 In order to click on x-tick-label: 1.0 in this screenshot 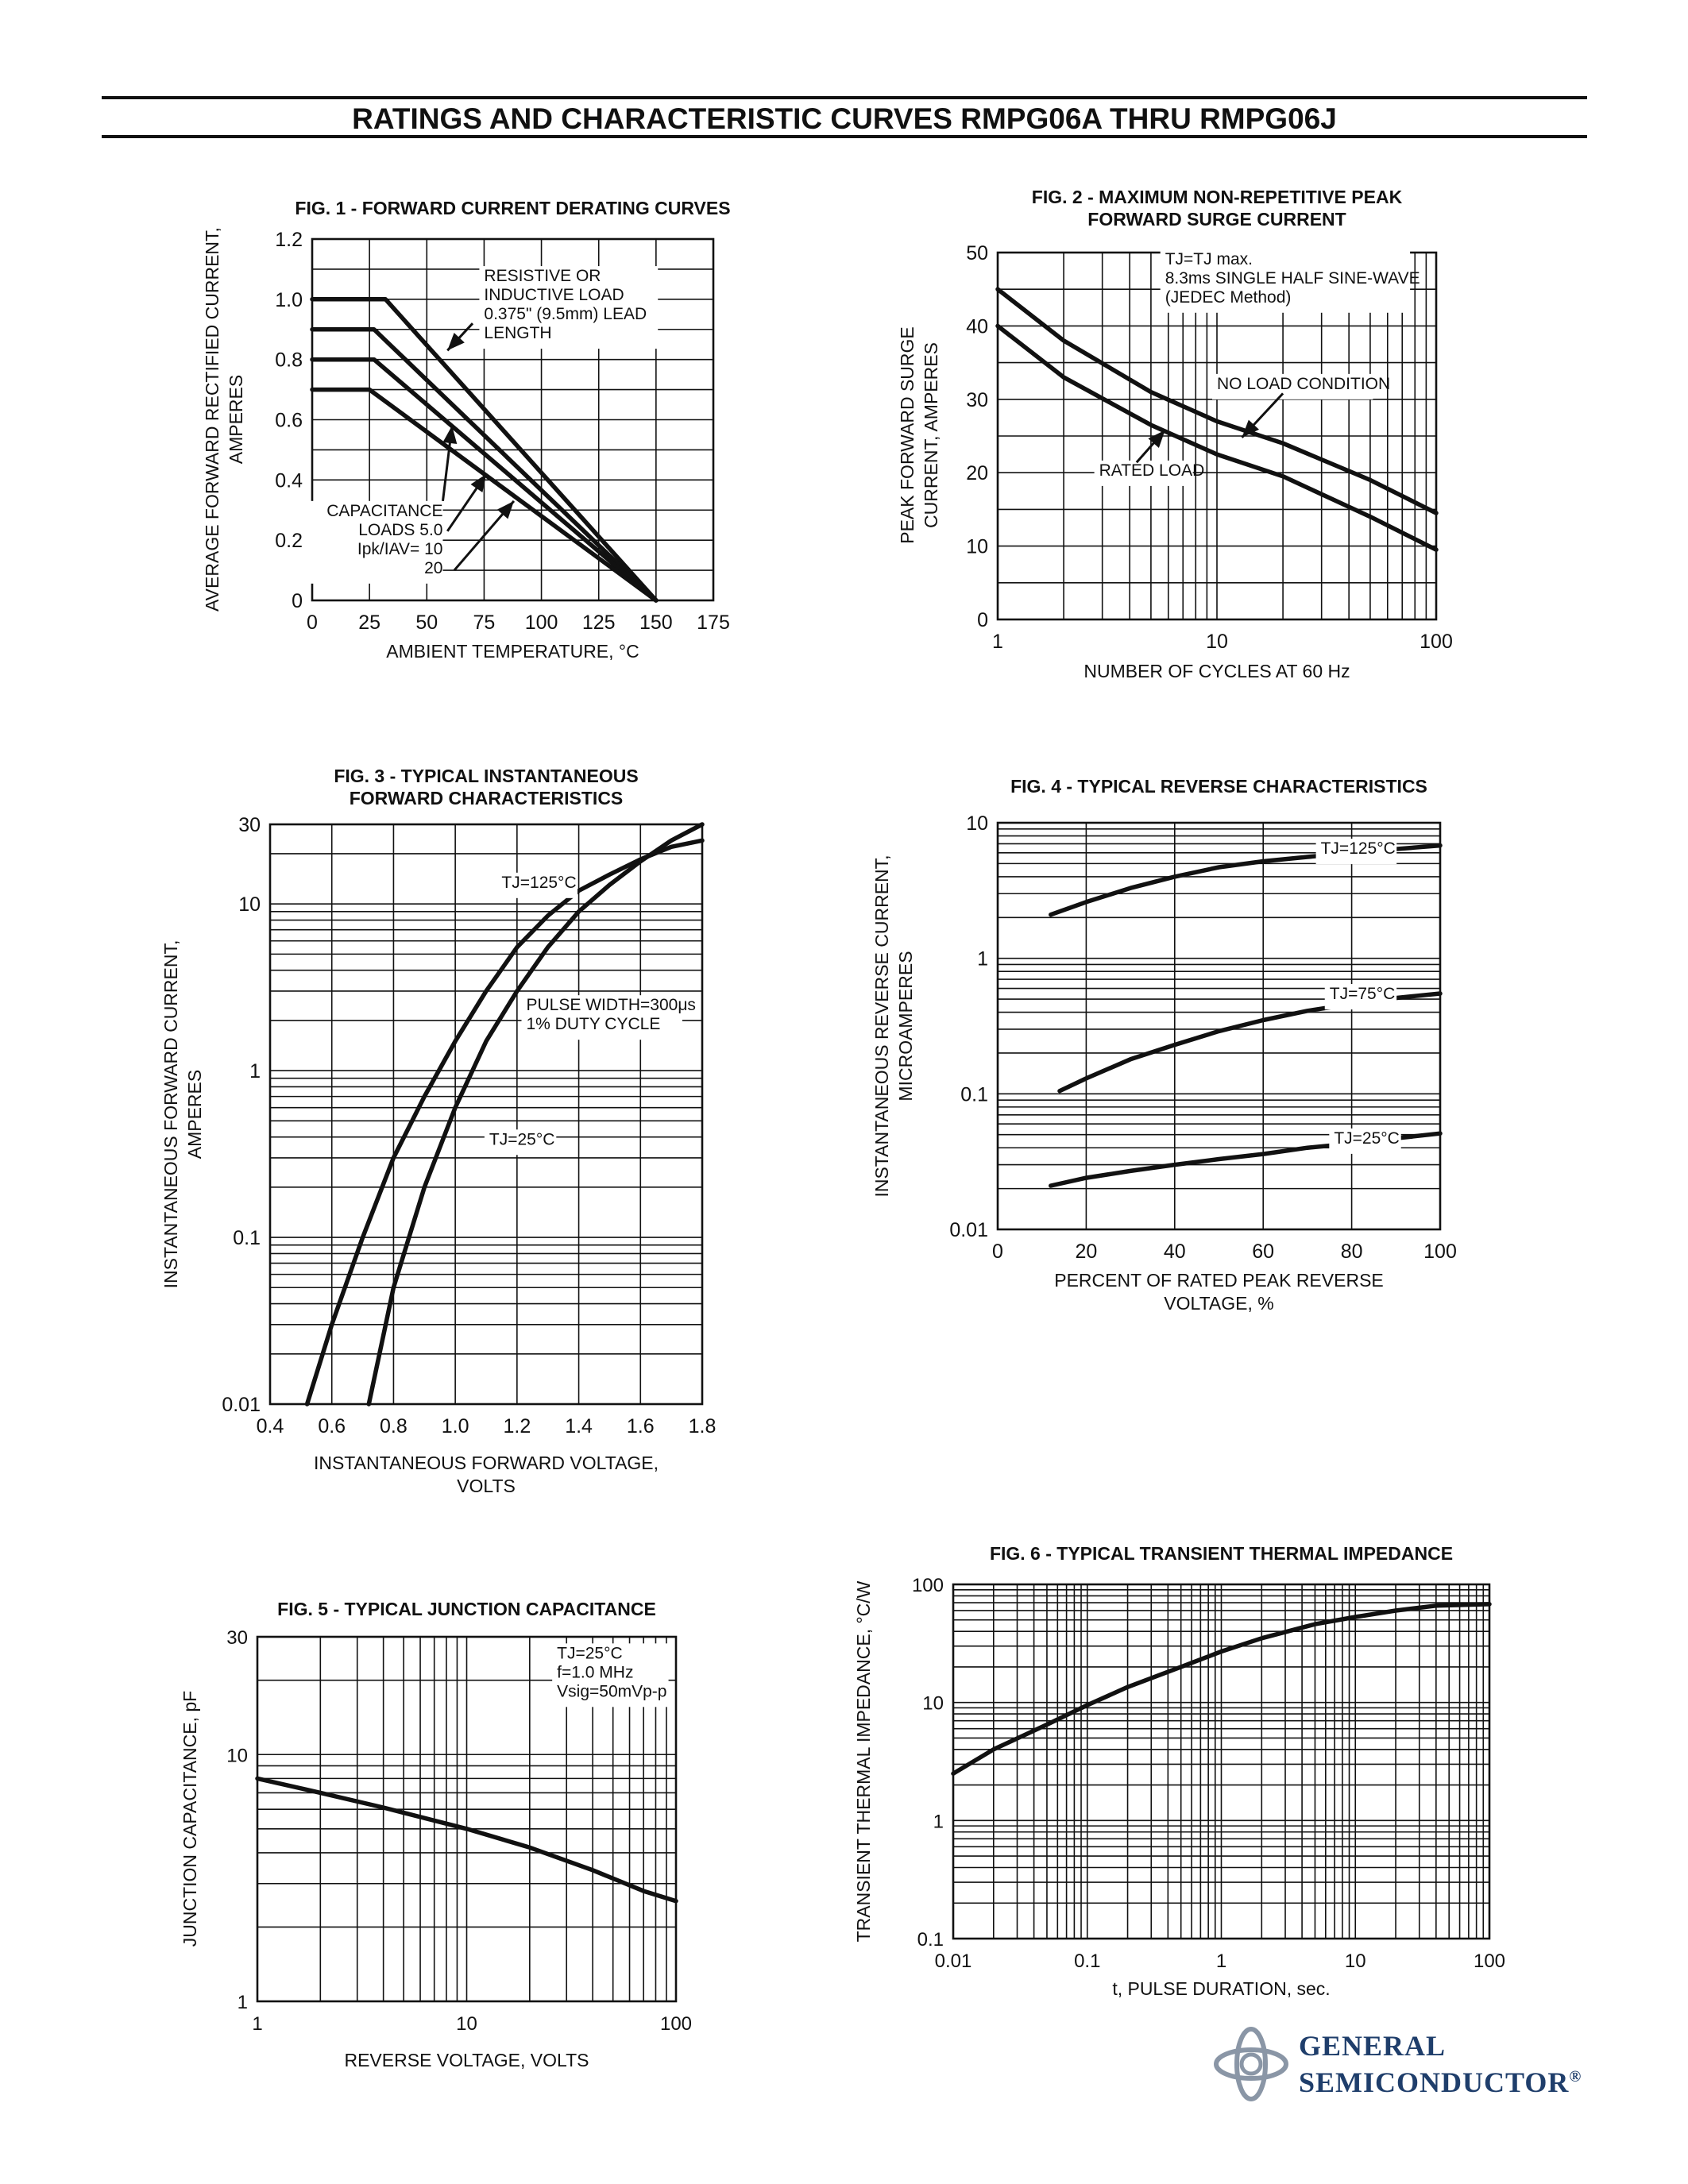, I will do `click(455, 1426)`.